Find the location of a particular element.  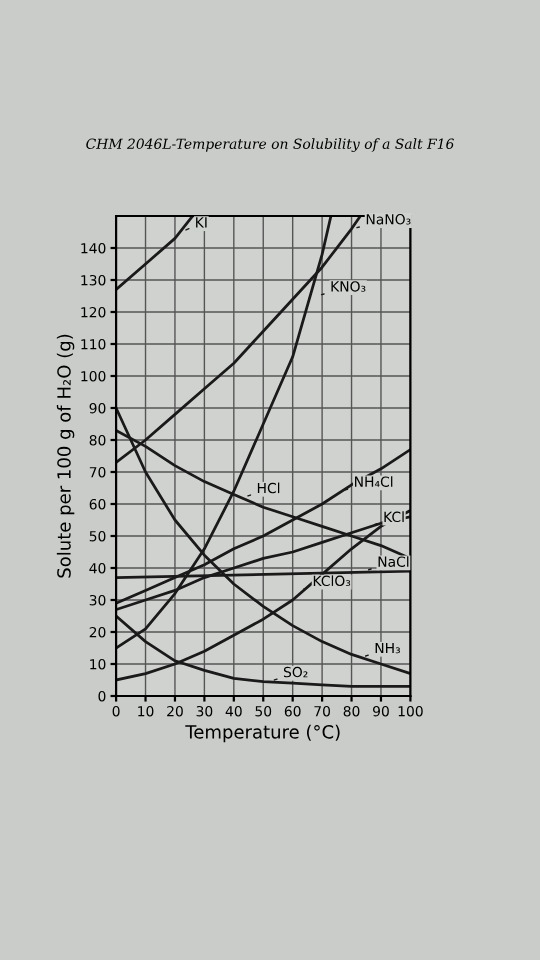

y-axis-title: Solute per 100 g of H₂O (g) is located at coordinates (65, 456).